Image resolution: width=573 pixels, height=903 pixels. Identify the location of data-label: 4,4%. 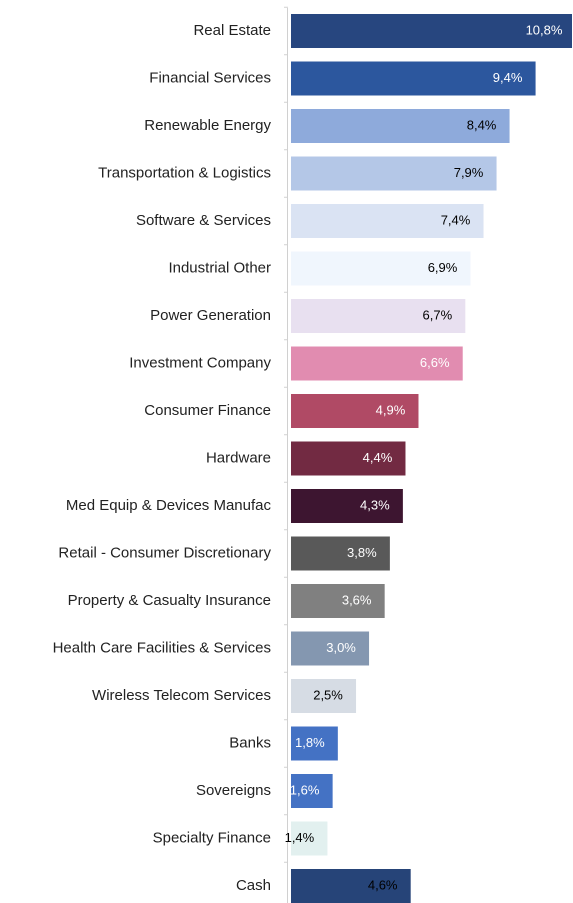
(378, 457).